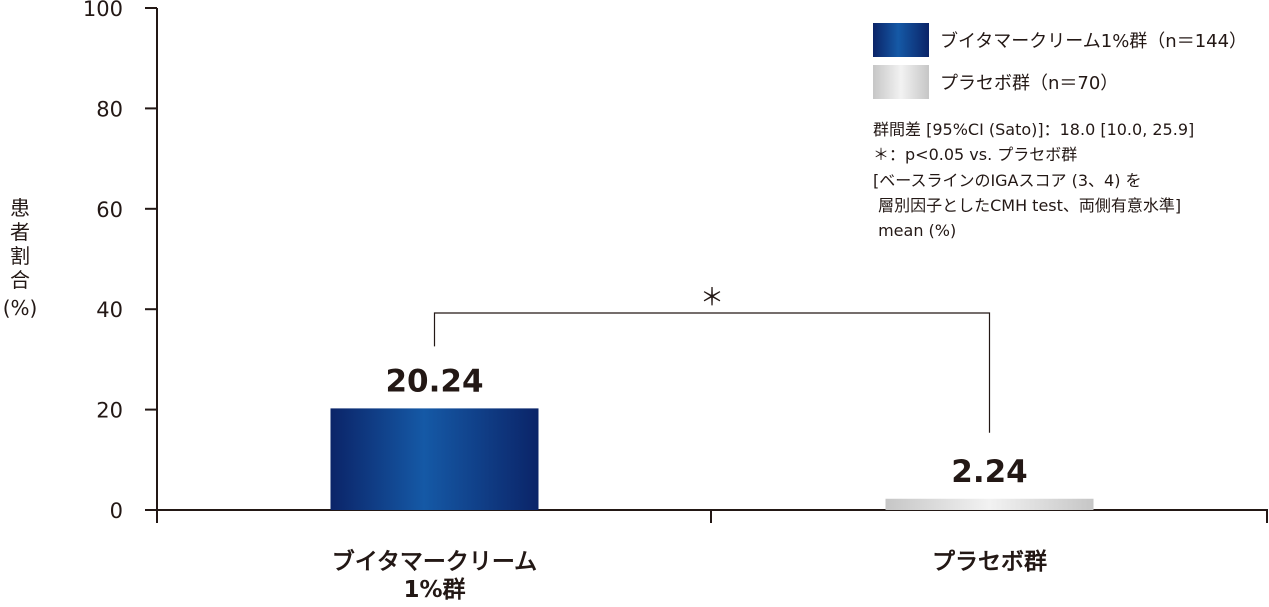 The width and height of the screenshot is (1269, 607). What do you see at coordinates (103, 10) in the screenshot?
I see `y-tick-label: 100` at bounding box center [103, 10].